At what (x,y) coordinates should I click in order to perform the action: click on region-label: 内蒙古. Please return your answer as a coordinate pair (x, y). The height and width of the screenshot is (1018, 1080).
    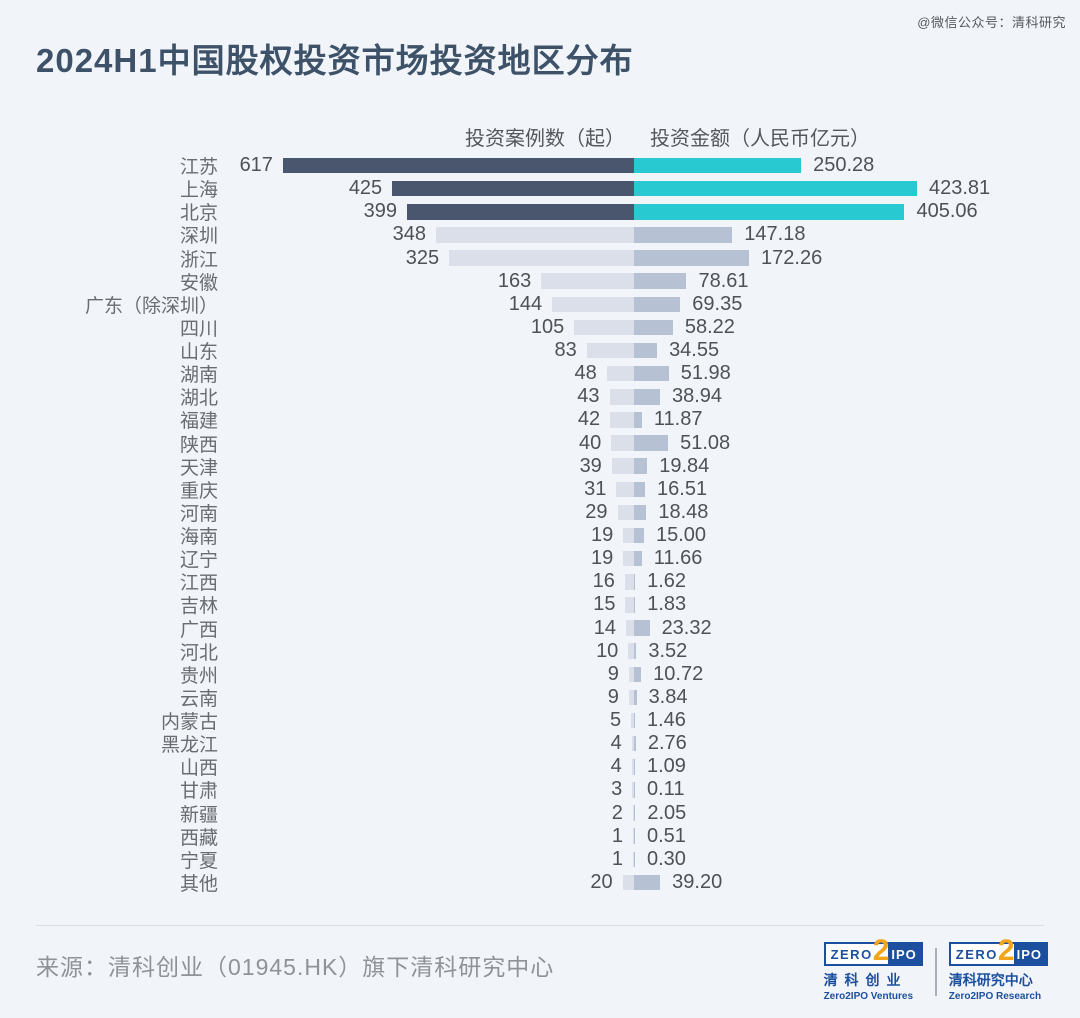
    Looking at the image, I should click on (189, 723).